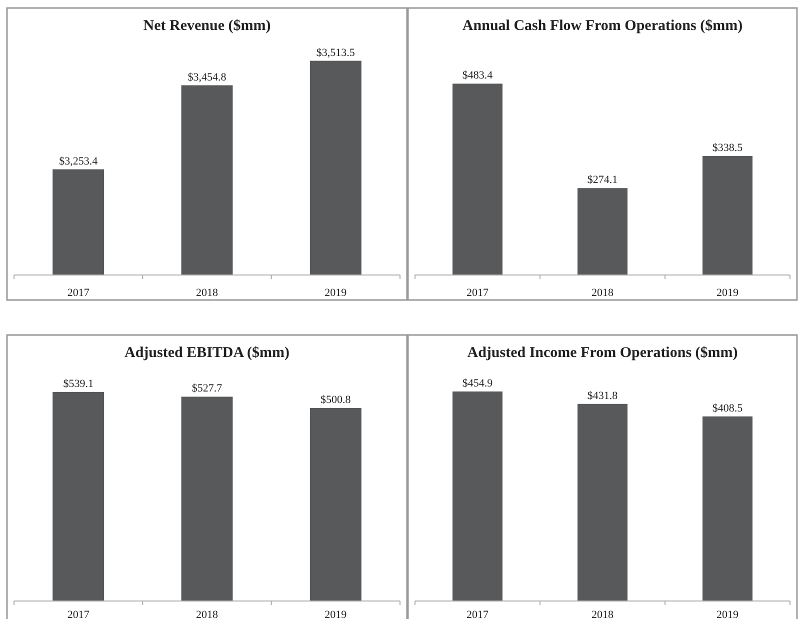 The image size is (798, 619). What do you see at coordinates (336, 400) in the screenshot?
I see `data-label: $500.8` at bounding box center [336, 400].